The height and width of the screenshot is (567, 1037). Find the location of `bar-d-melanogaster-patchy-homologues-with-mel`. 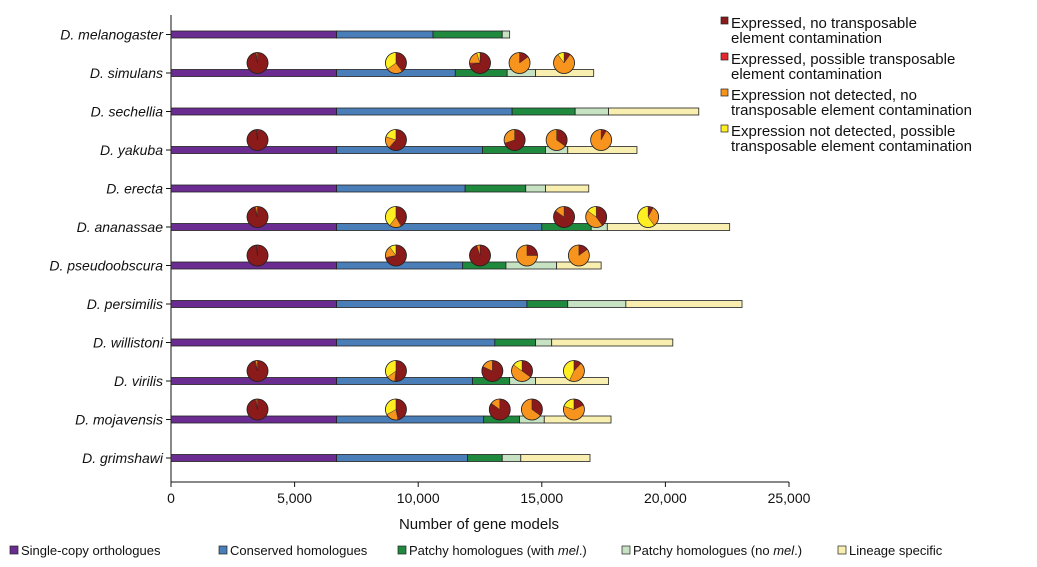

bar-d-melanogaster-patchy-homologues-with-mel is located at coordinates (467, 34).